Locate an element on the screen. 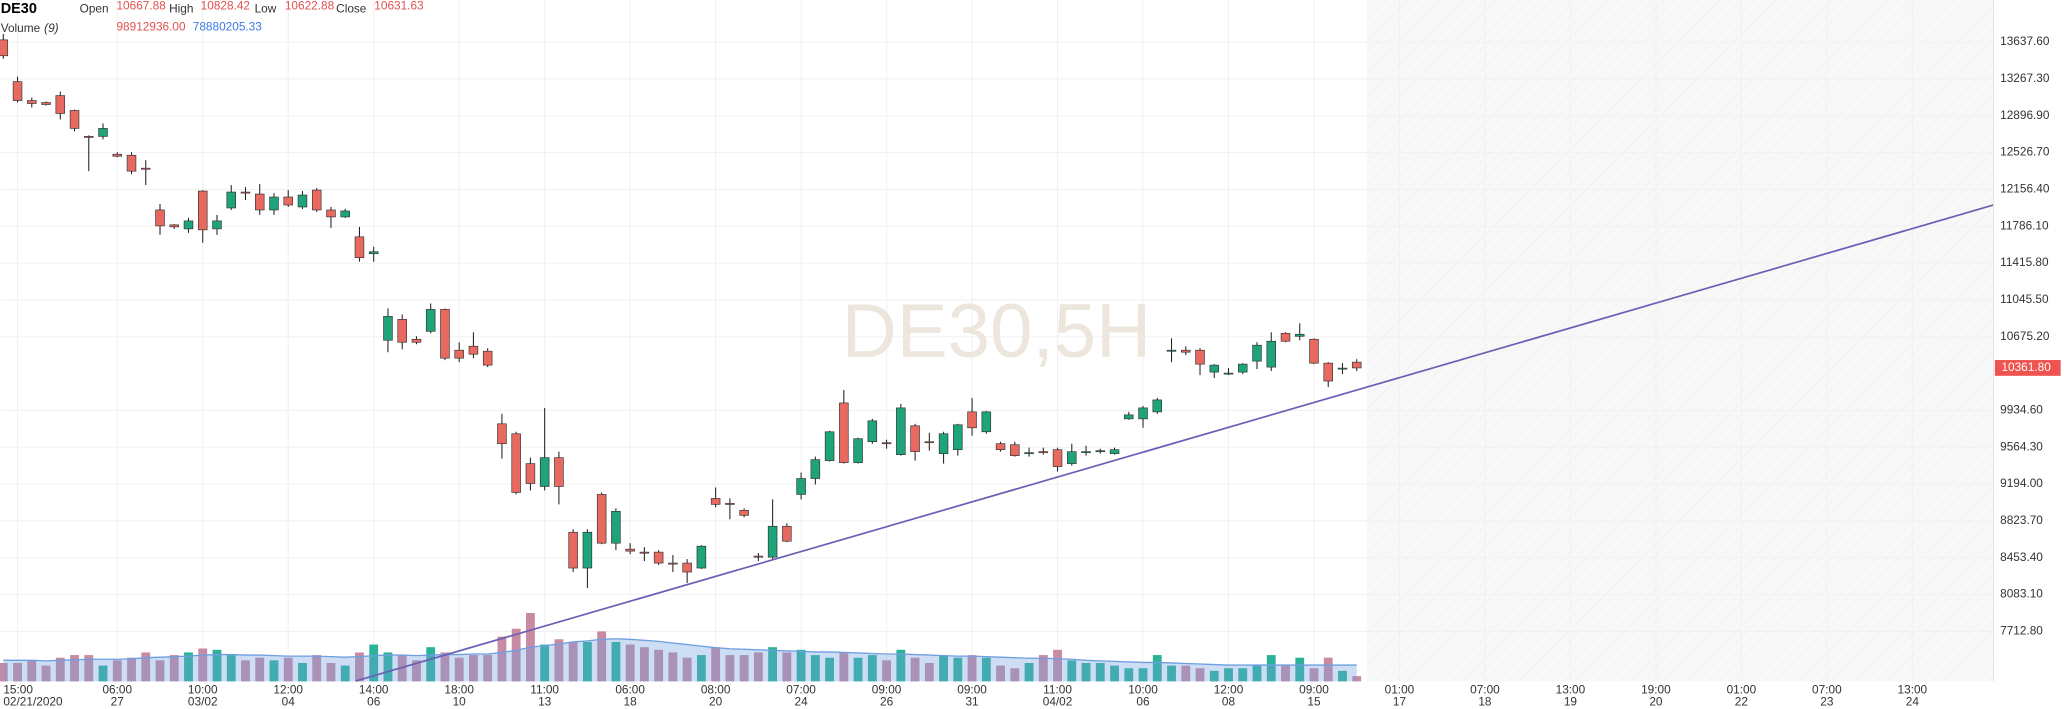 Image resolution: width=2064 pixels, height=709 pixels. x-tick-date: 15 is located at coordinates (1314, 702).